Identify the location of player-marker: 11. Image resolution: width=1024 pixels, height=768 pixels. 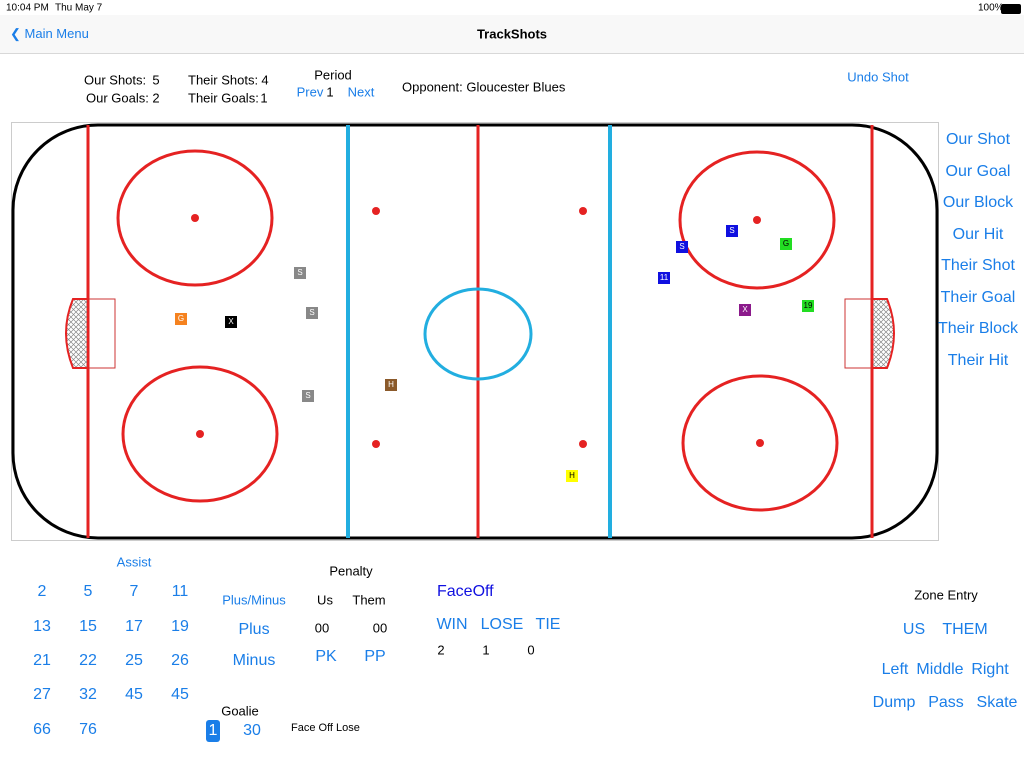
(664, 278).